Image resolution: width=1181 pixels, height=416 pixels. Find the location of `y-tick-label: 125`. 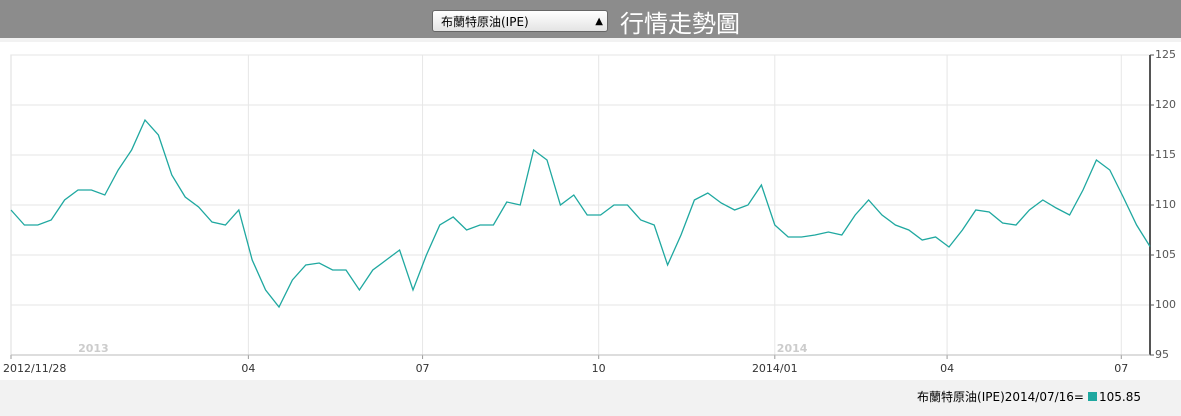

y-tick-label: 125 is located at coordinates (1165, 54).